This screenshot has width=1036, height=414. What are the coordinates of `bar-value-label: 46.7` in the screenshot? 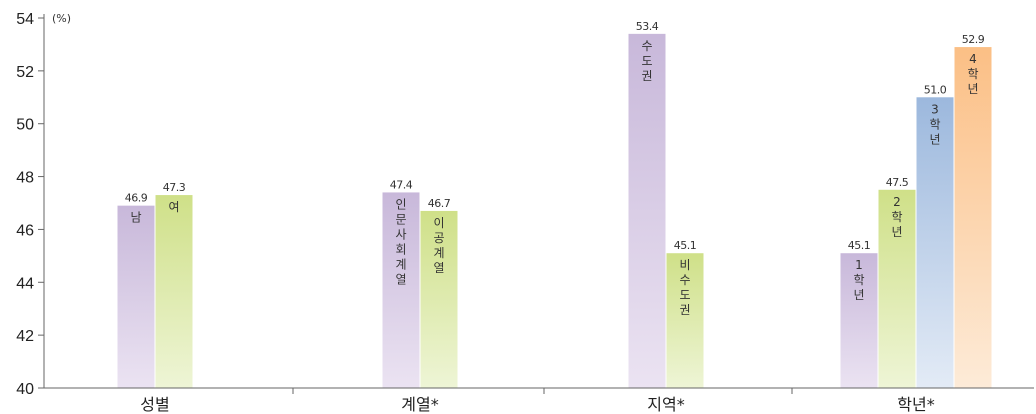 It's located at (439, 203).